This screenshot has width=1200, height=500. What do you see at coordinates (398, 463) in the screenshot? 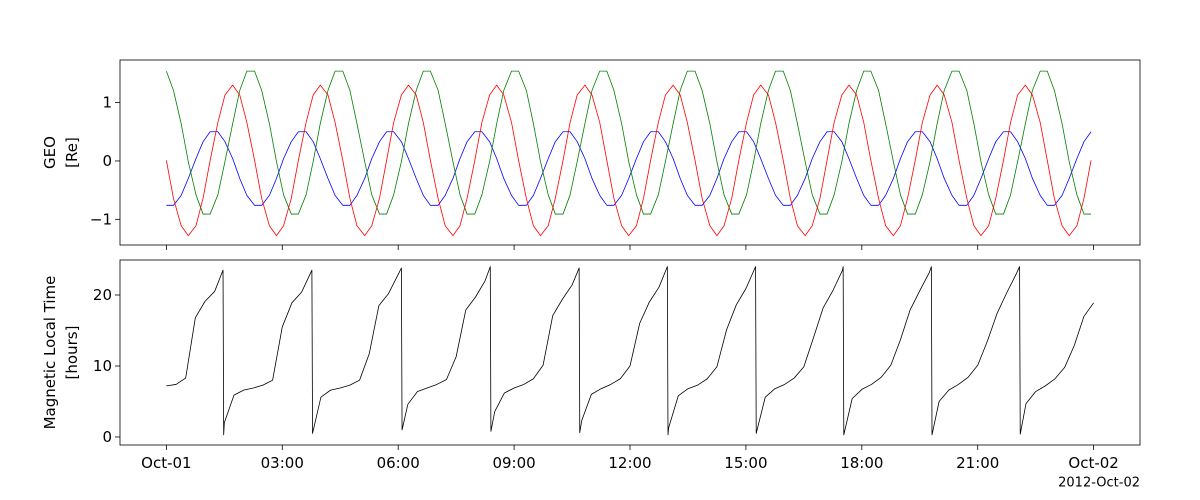
I see `x-tick-label: 06:00` at bounding box center [398, 463].